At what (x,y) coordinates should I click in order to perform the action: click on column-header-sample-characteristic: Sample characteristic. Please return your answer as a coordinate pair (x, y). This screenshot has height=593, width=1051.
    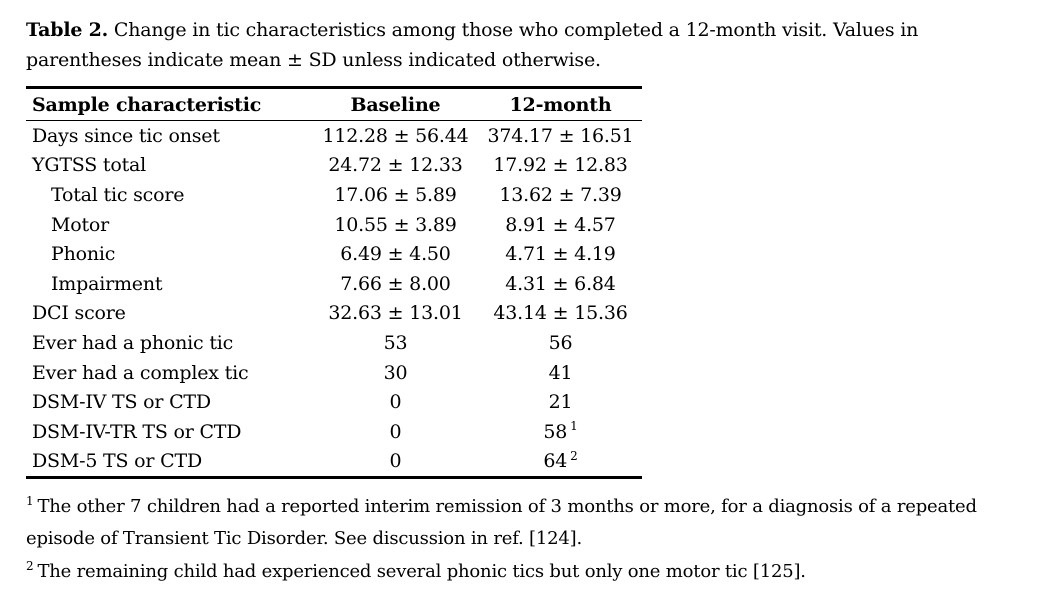
    Looking at the image, I should click on (147, 104).